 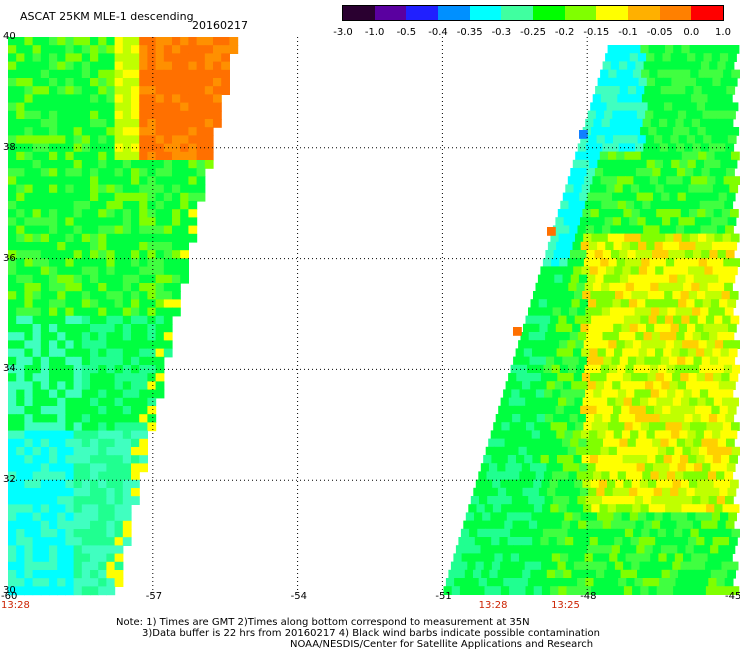 I want to click on colorbar-tick-label: -0.5, so click(x=406, y=32).